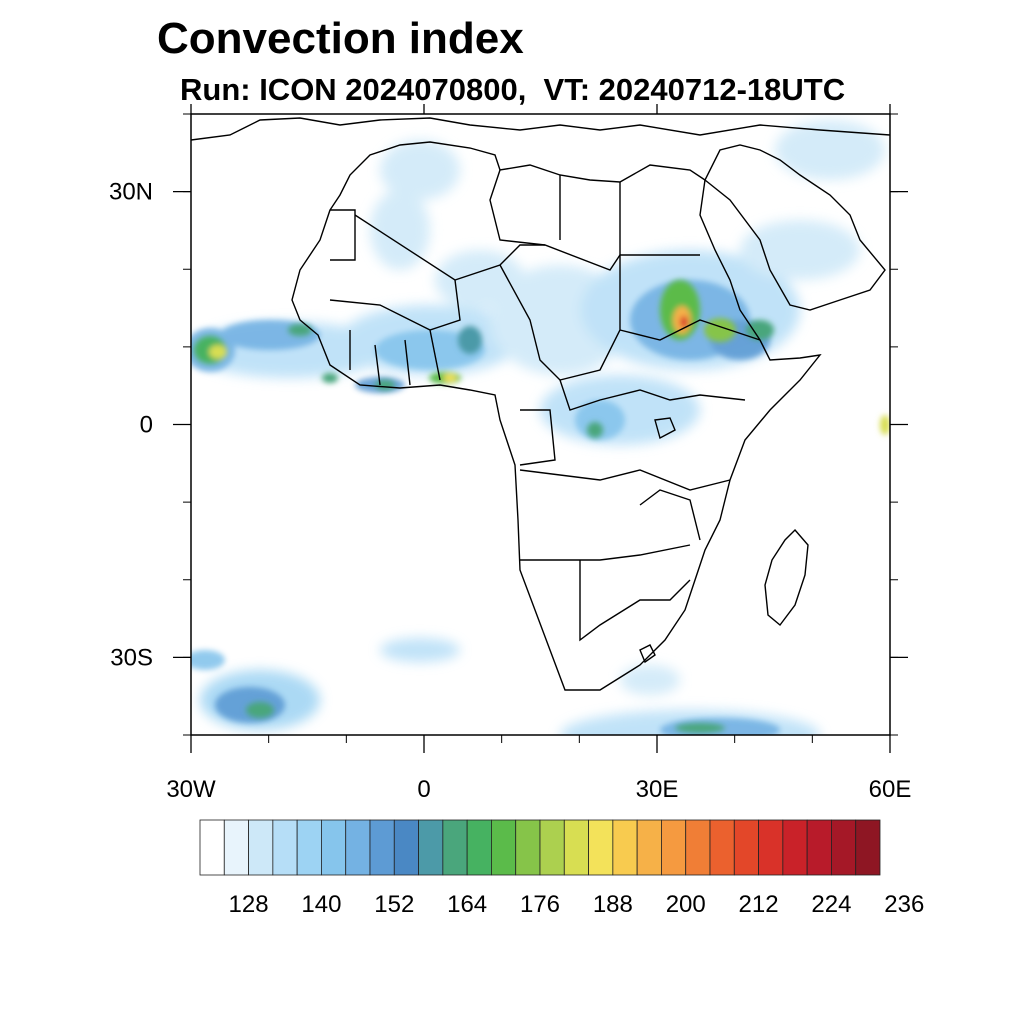  I want to click on colorbar-label: 176, so click(540, 904).